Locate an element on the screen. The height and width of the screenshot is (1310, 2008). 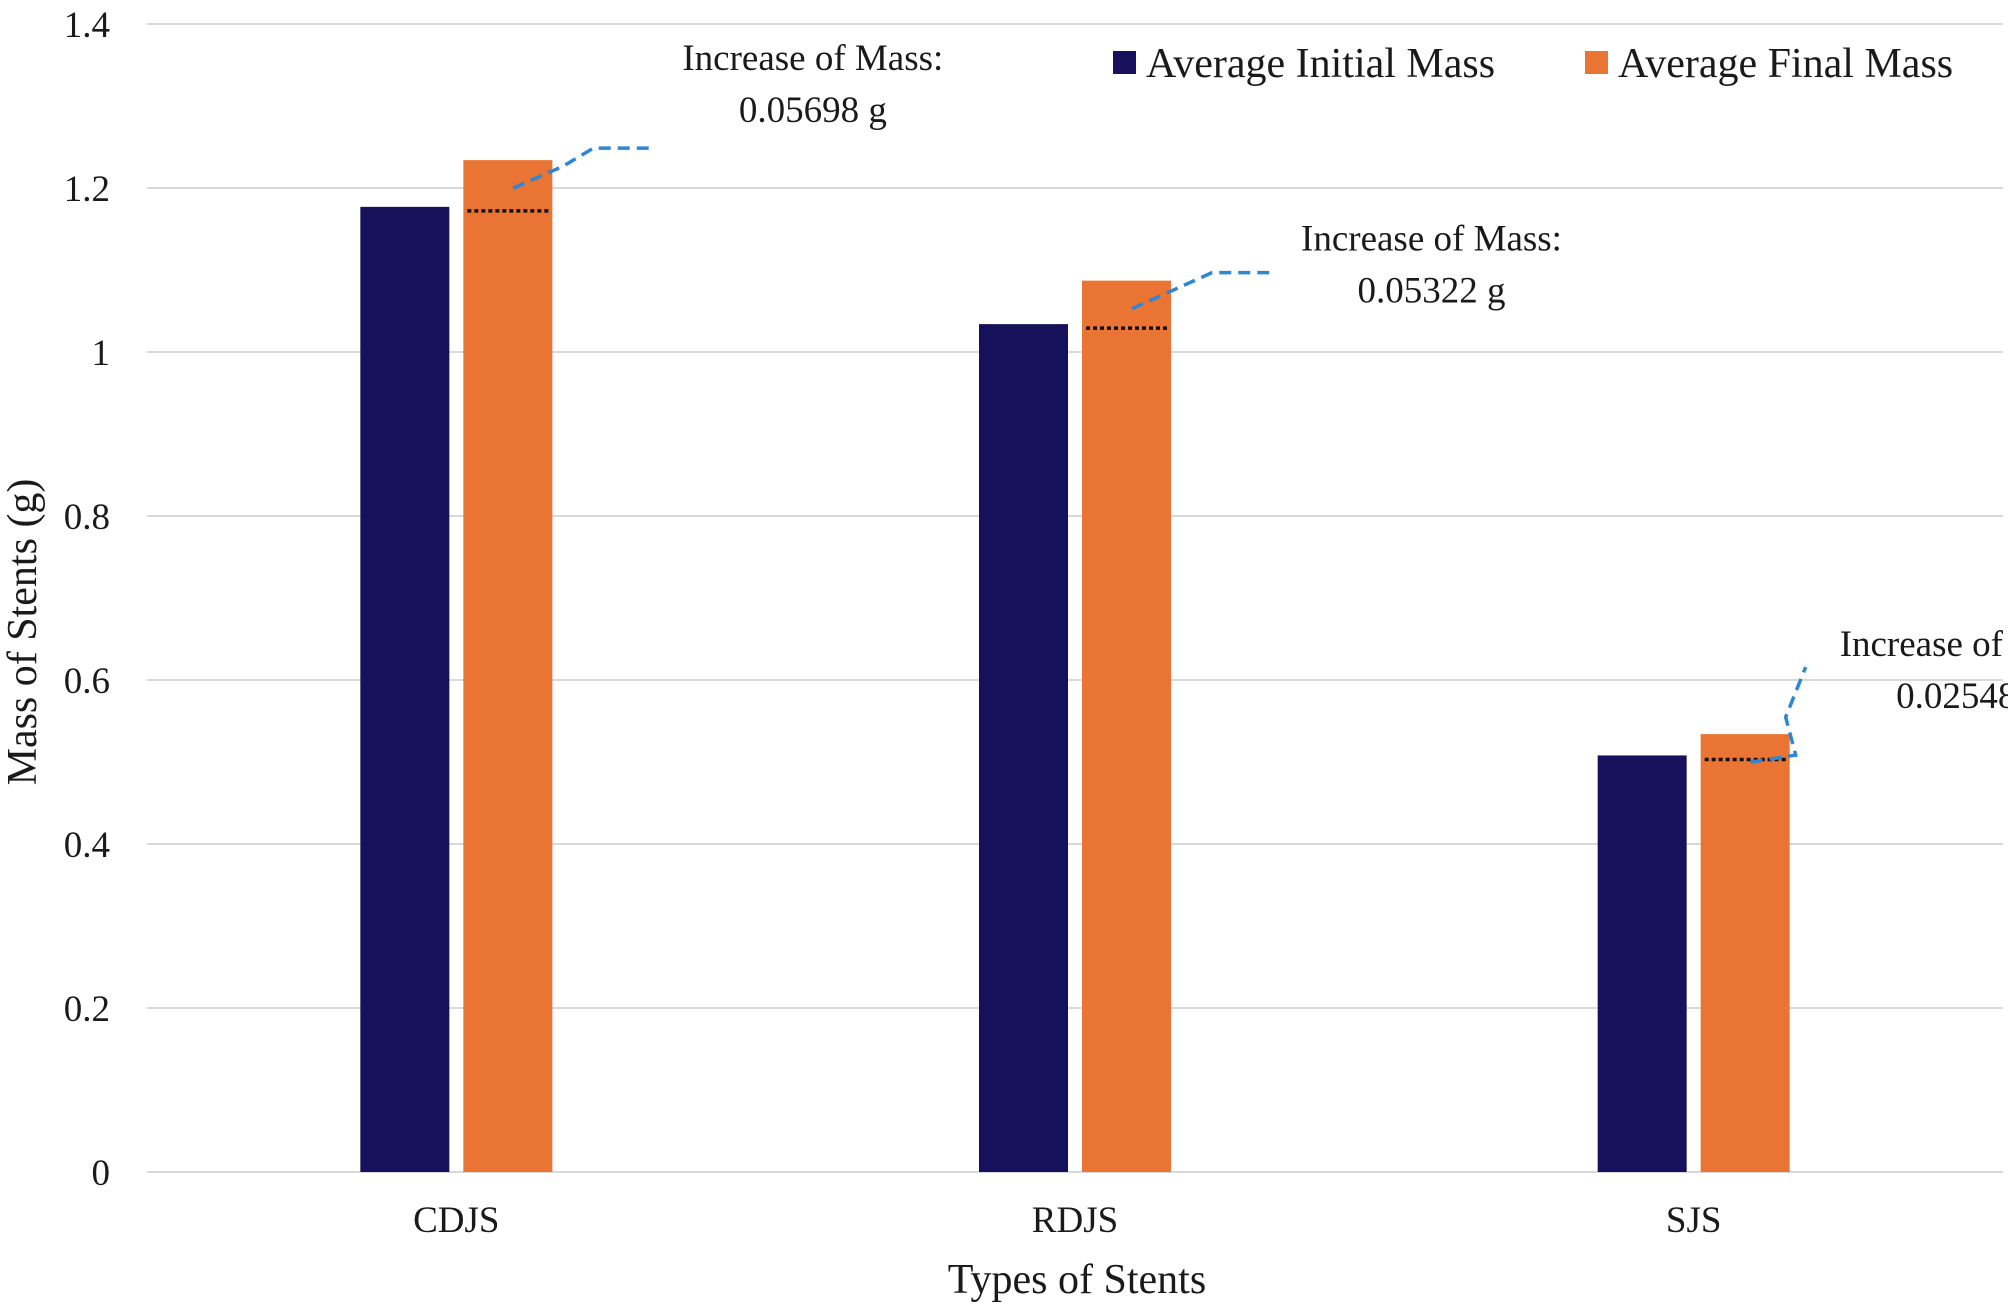
legend-label: Average Final Mass is located at coordinates (1785, 64).